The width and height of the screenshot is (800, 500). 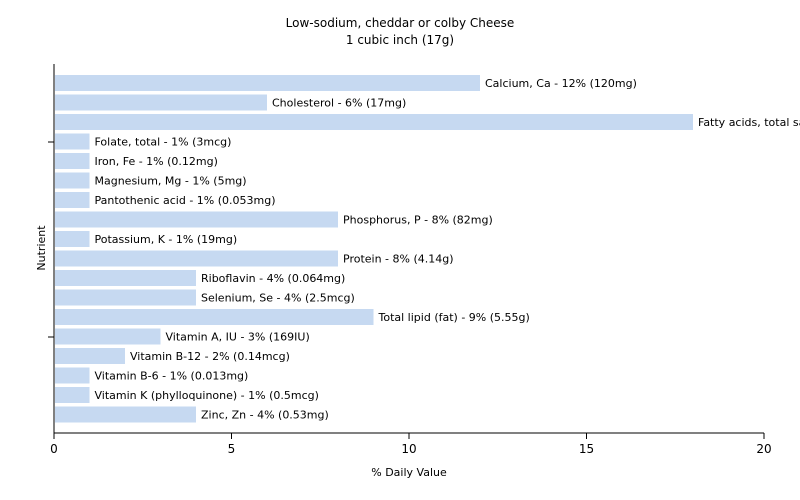 What do you see at coordinates (265, 415) in the screenshot?
I see `bar-data-label: Zinc, Zn - 4% (0.53mg)` at bounding box center [265, 415].